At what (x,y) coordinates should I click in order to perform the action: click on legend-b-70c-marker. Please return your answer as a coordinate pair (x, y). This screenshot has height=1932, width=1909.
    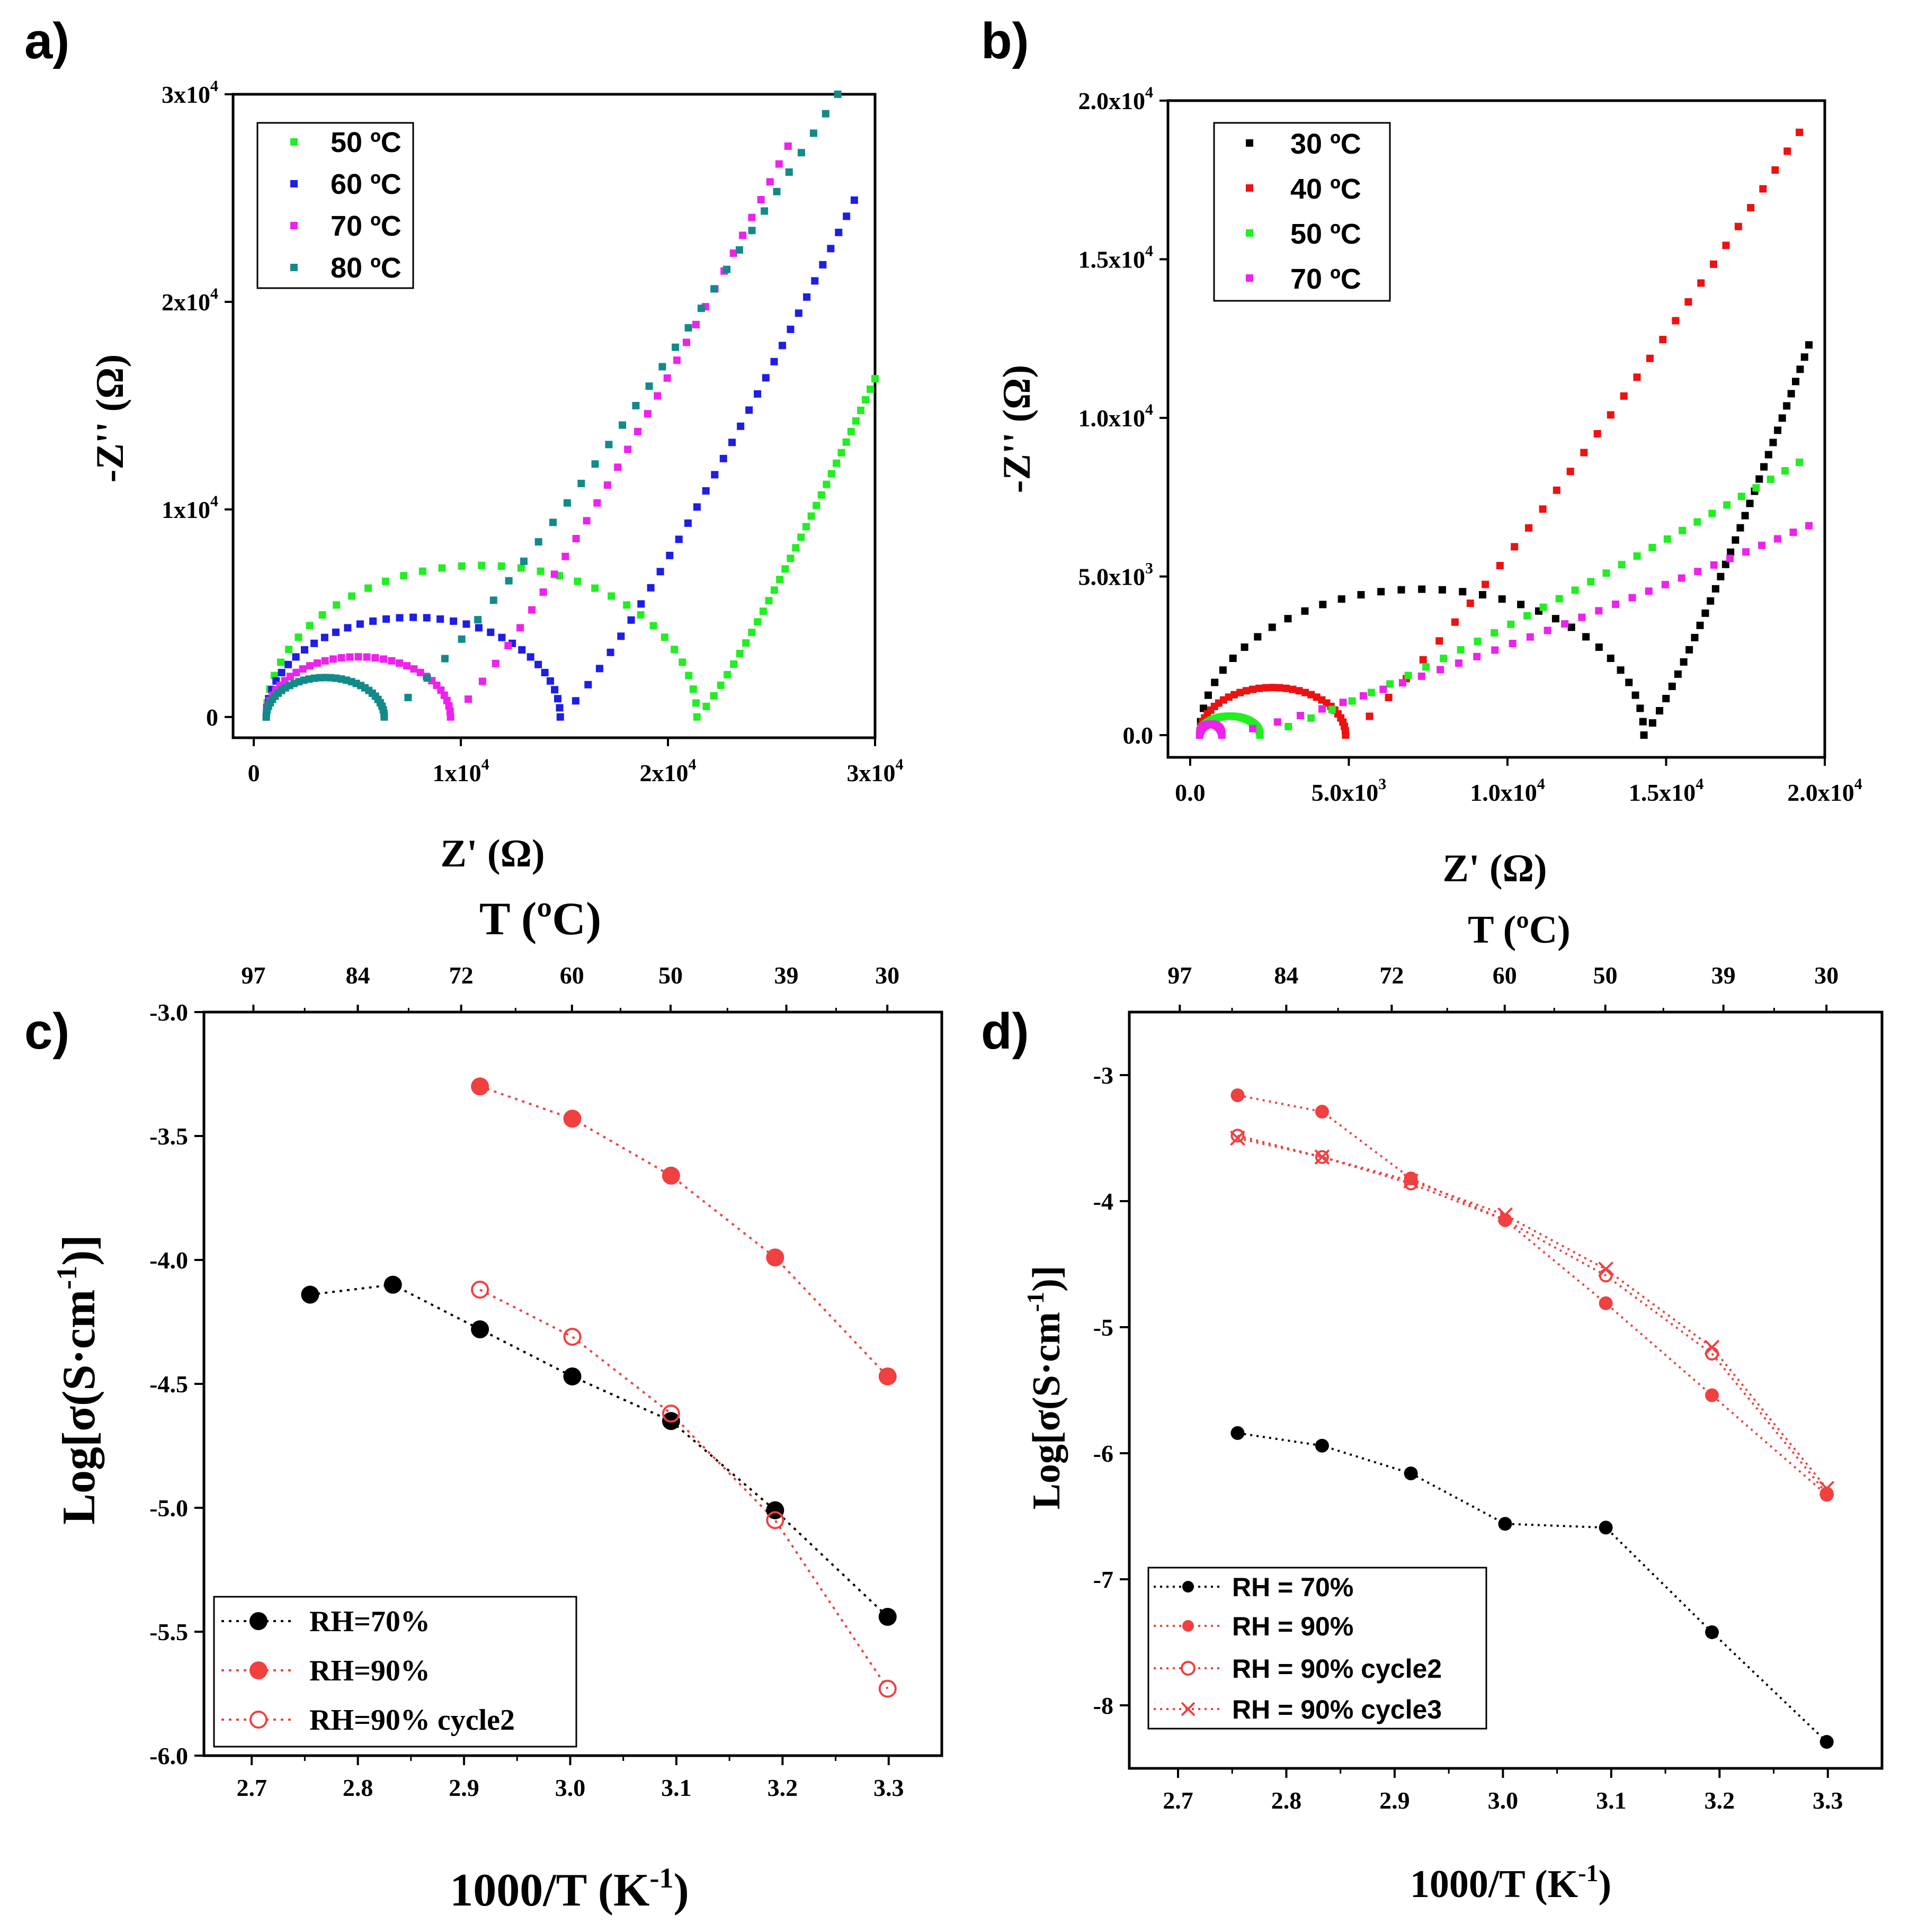
    Looking at the image, I should click on (1249, 278).